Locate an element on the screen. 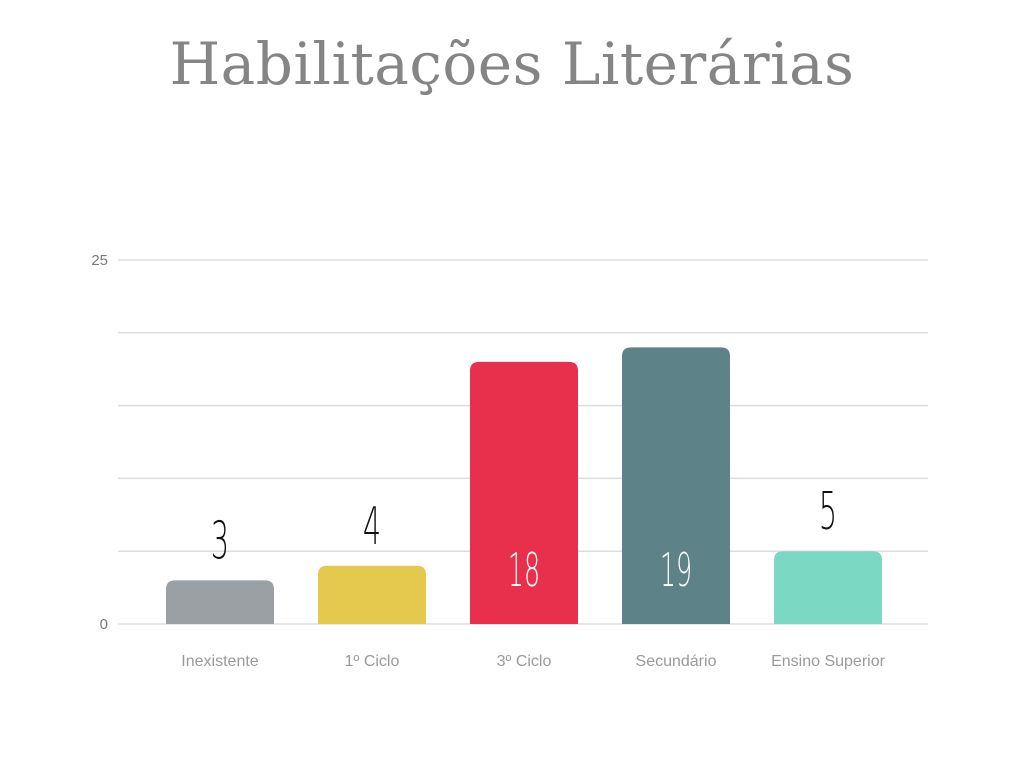 The height and width of the screenshot is (768, 1024). x-tick-label: Inexistente is located at coordinates (219, 661).